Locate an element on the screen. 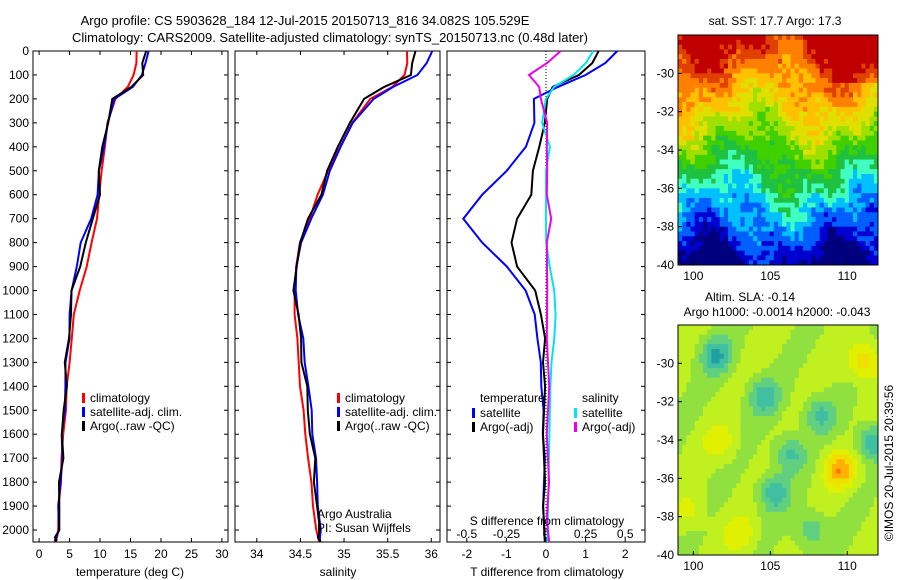 The width and height of the screenshot is (900, 580). legend-label: satellite-adj. clim. is located at coordinates (391, 412).